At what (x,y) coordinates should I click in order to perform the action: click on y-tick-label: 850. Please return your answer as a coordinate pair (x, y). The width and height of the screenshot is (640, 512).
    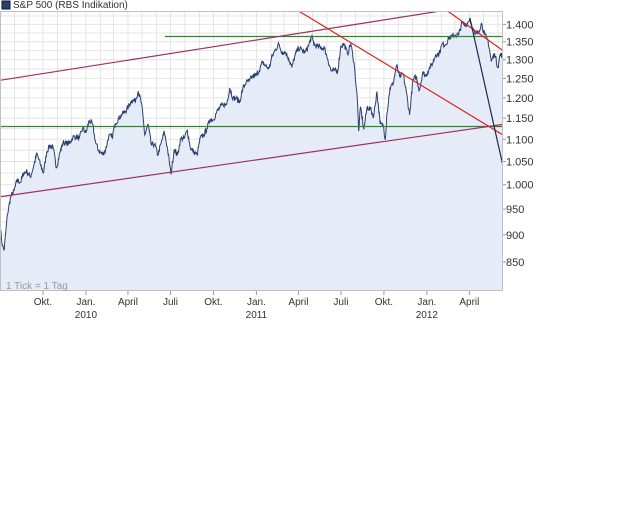
    Looking at the image, I should click on (515, 263).